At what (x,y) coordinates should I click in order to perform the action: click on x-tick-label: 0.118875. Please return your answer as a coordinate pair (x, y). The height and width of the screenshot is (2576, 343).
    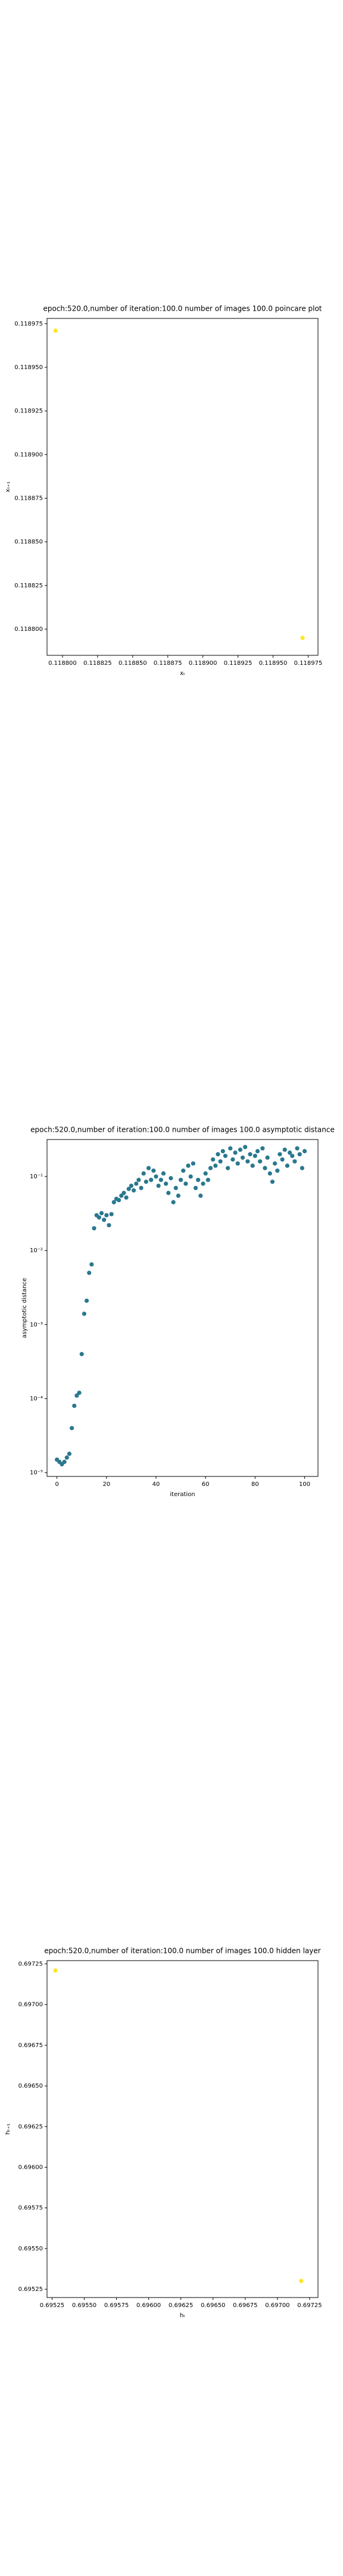
    Looking at the image, I should click on (168, 664).